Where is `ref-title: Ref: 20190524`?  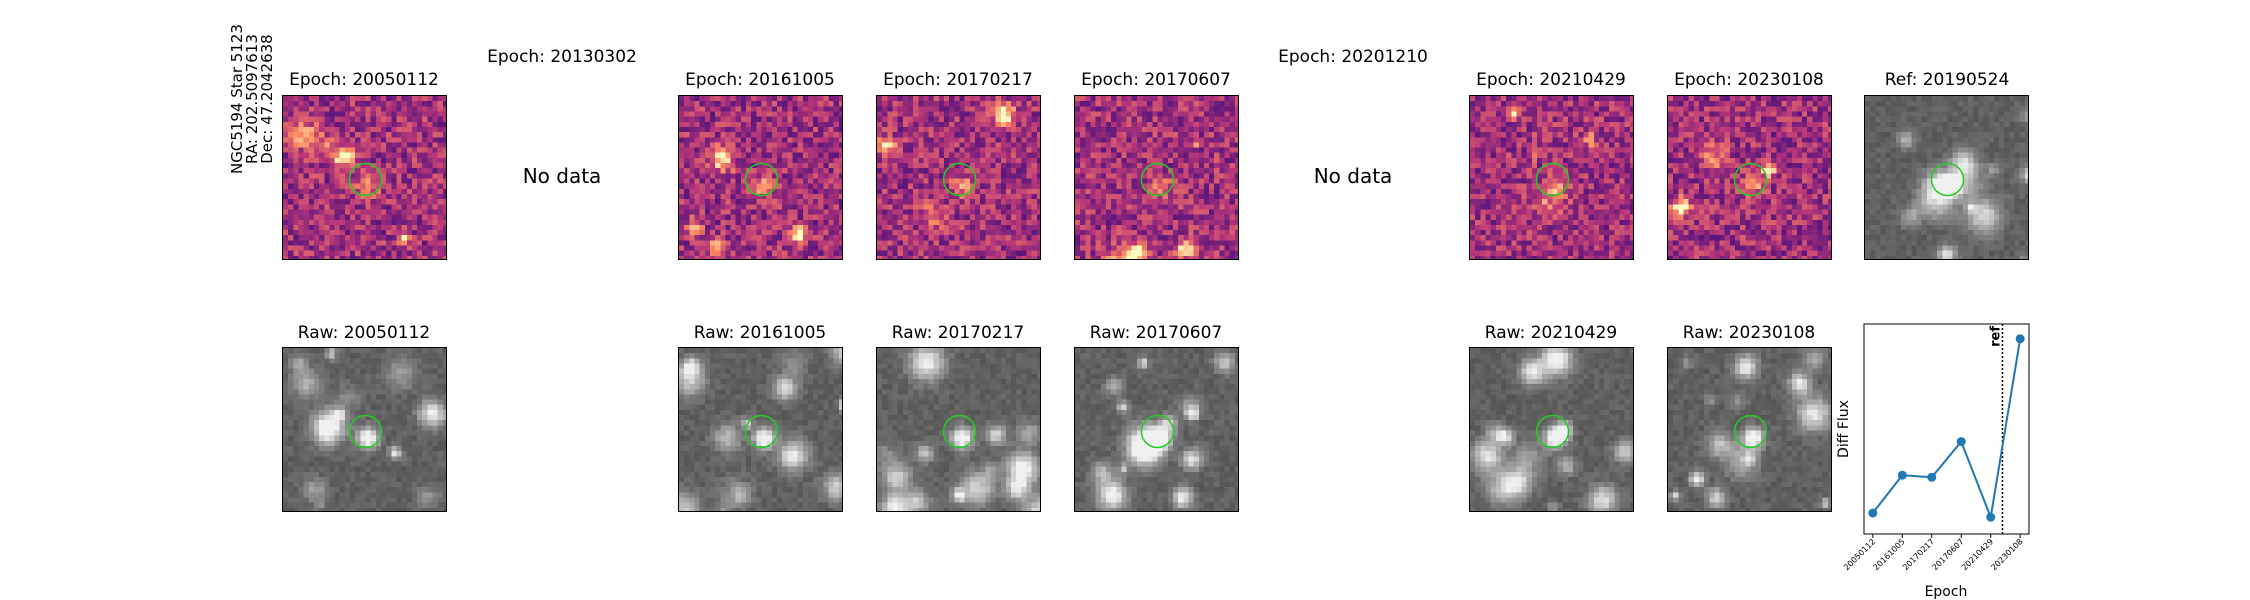
ref-title: Ref: 20190524 is located at coordinates (1947, 80).